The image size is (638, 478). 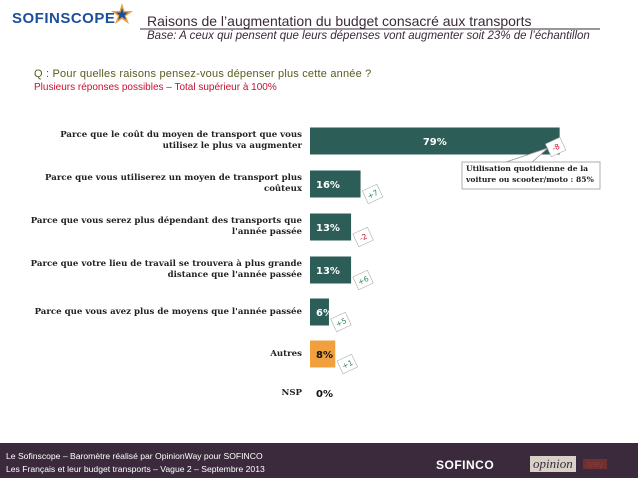 I want to click on value-label: 0%, so click(x=324, y=394).